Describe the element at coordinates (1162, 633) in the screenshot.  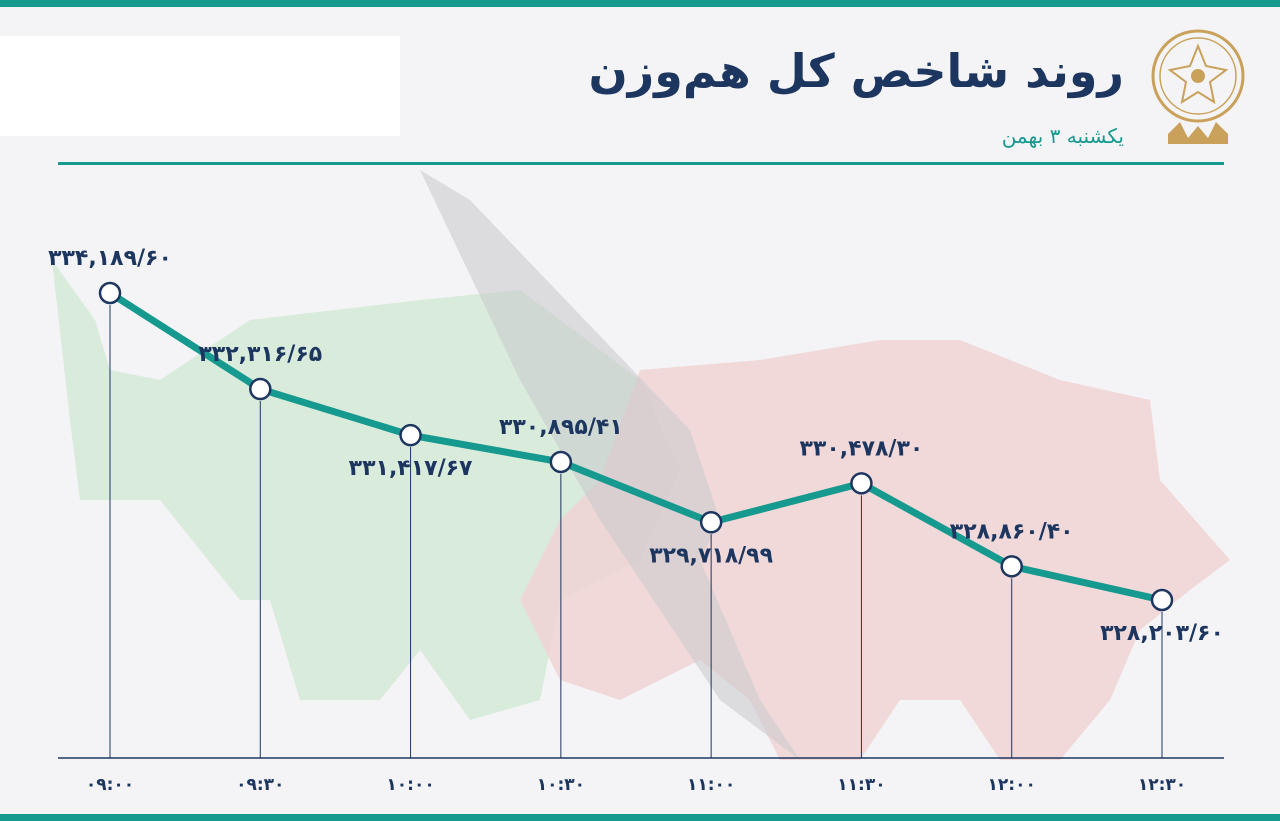
I see `data-label: ۳۲۸,۲۰۳/۶۰` at that location.